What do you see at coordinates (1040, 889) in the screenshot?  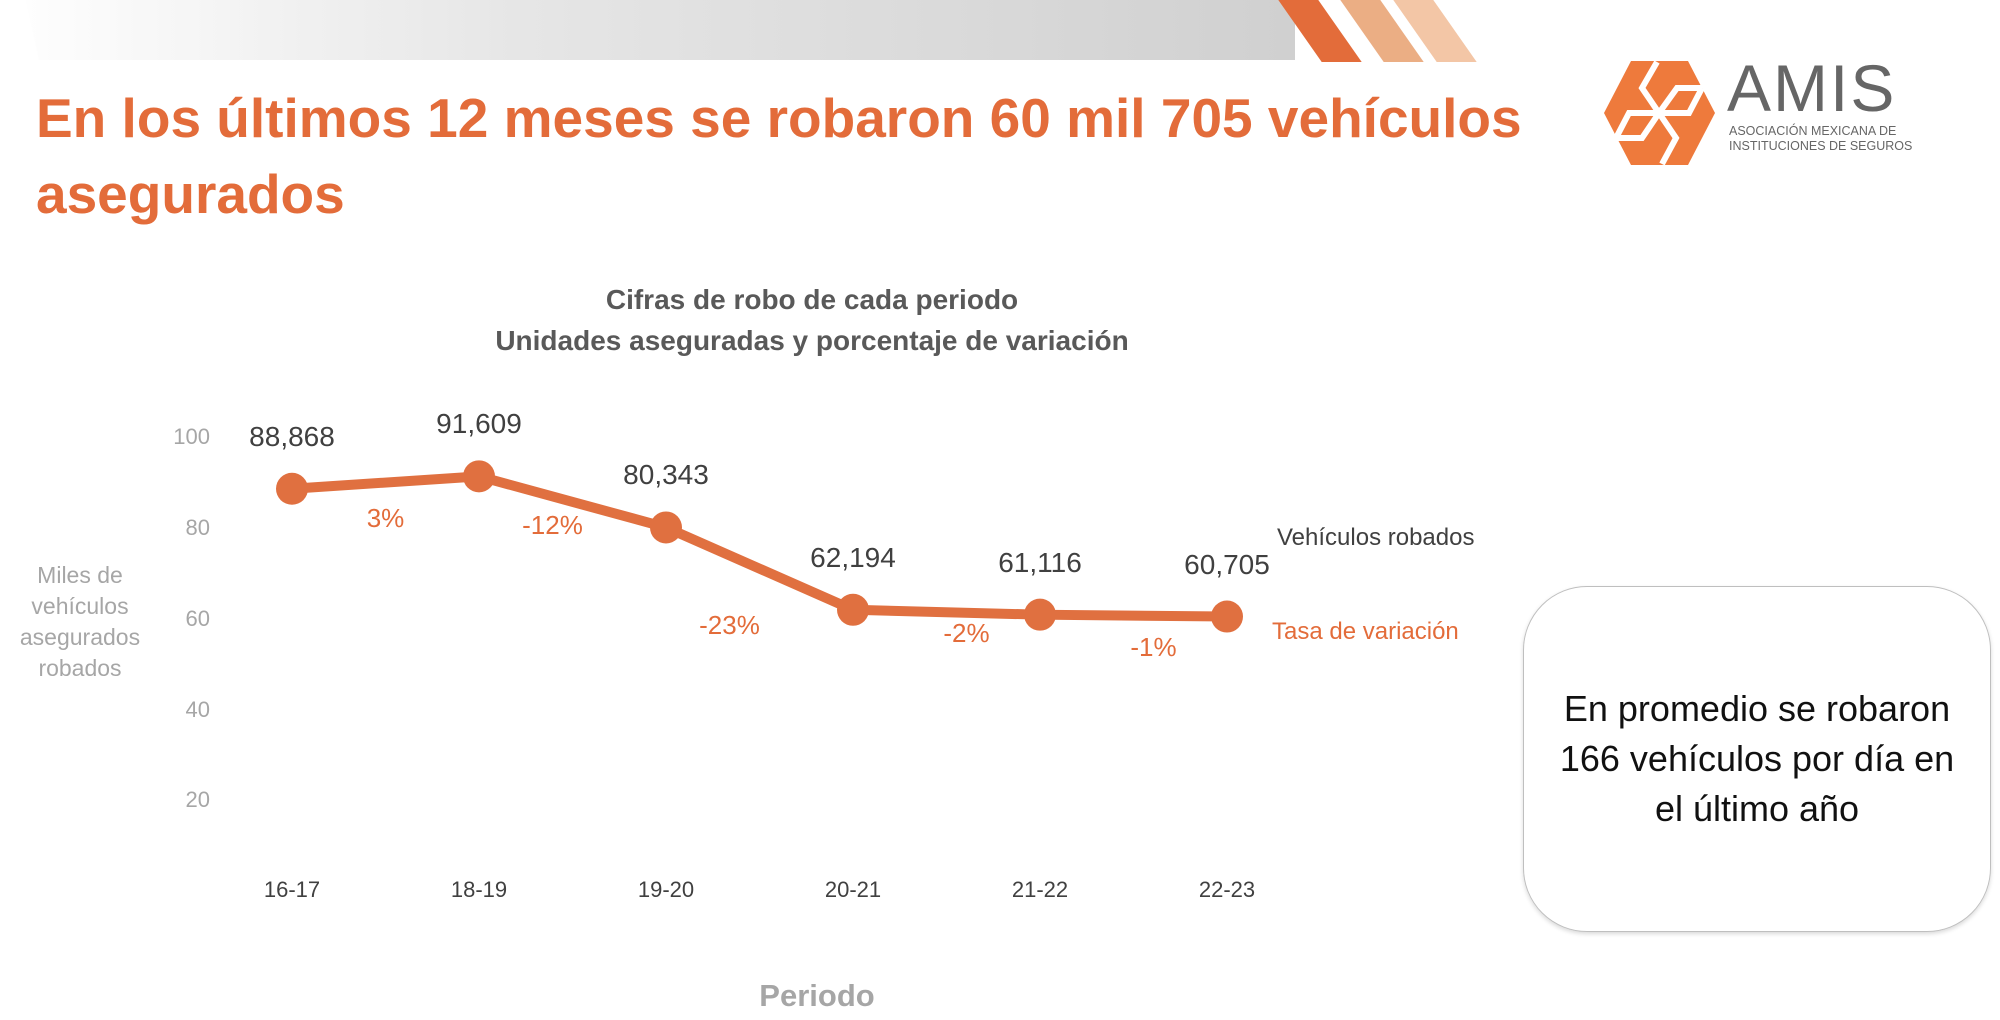 I see `x-tick-label: 21-22` at bounding box center [1040, 889].